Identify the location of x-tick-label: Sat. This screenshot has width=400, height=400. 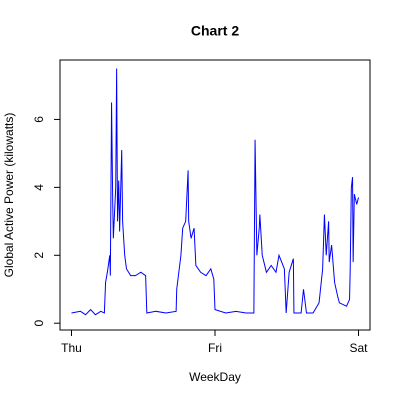
(359, 348).